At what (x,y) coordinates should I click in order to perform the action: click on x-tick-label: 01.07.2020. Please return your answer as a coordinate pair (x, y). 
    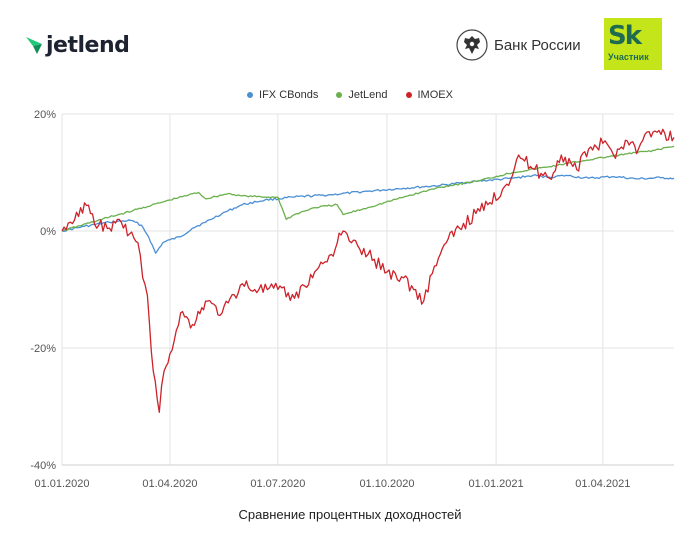
    Looking at the image, I should click on (277, 484).